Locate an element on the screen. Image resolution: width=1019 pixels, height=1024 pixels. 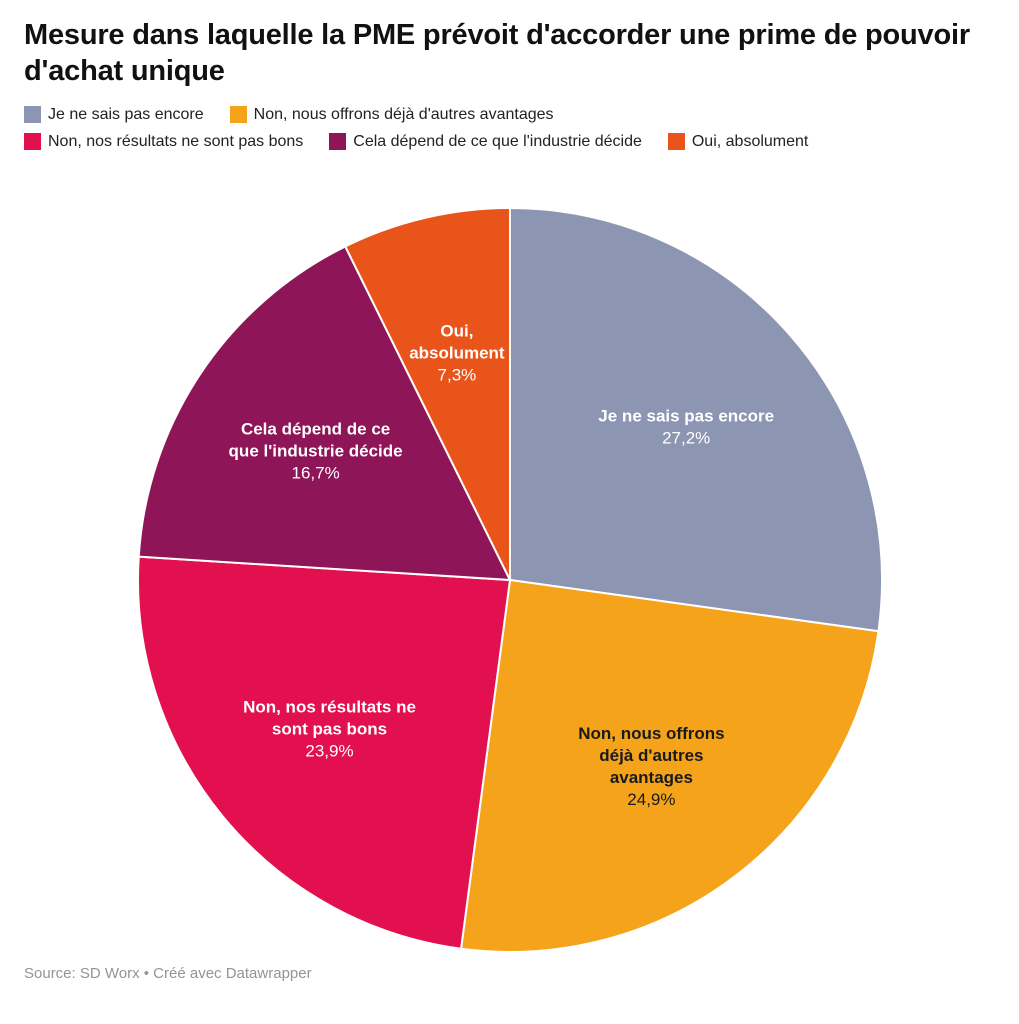
pie-slice-label: Non, nos résultats ne sont pas bons 23,9% is located at coordinates (329, 728).